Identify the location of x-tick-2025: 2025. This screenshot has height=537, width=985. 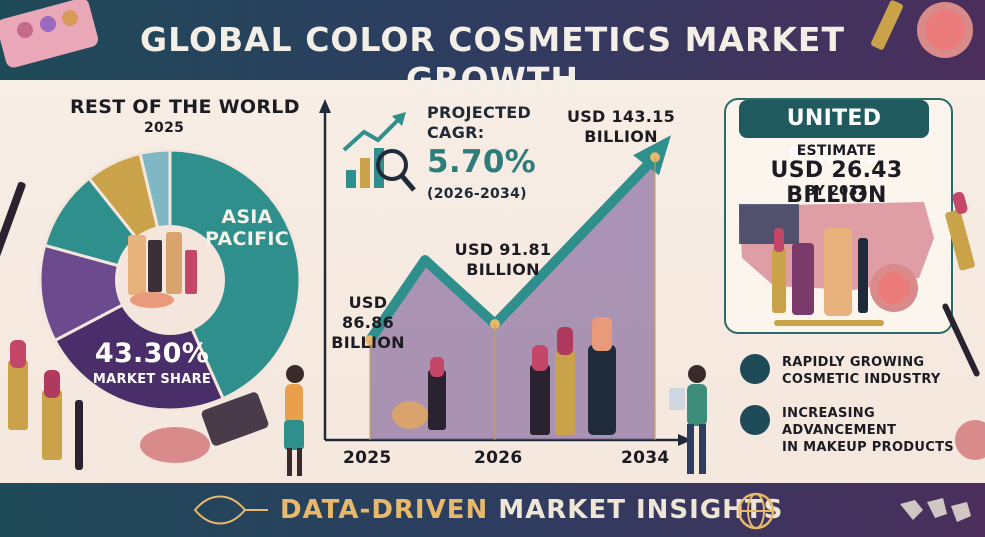
(367, 458).